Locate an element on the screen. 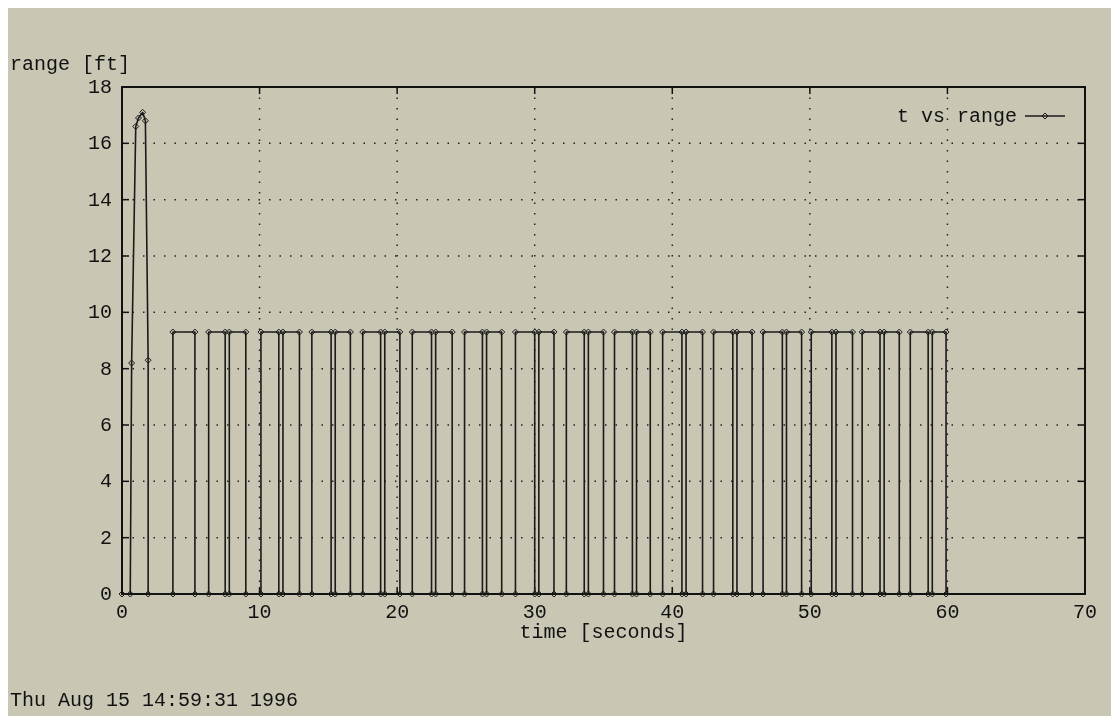 The width and height of the screenshot is (1119, 724). x-tick-label: 10 is located at coordinates (259, 612).